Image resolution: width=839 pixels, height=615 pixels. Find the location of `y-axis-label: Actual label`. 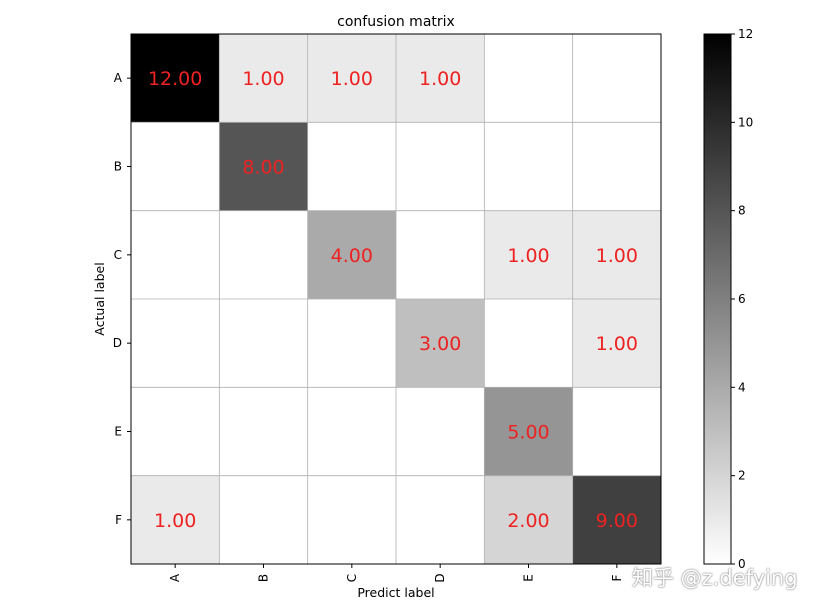

y-axis-label: Actual label is located at coordinates (99, 298).